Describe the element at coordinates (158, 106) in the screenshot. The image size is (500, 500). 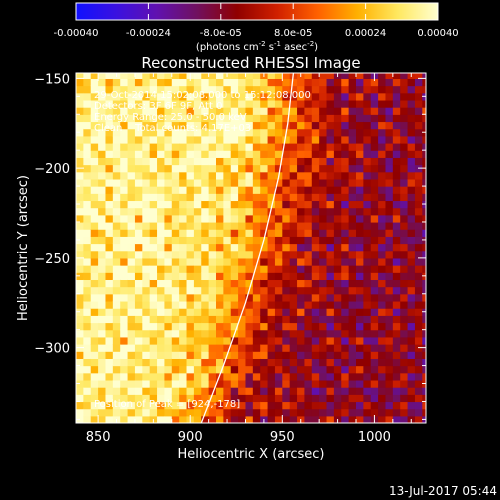
I see `annotation-detectors: Detectors: 3F 6F 9F, Att 0` at that location.